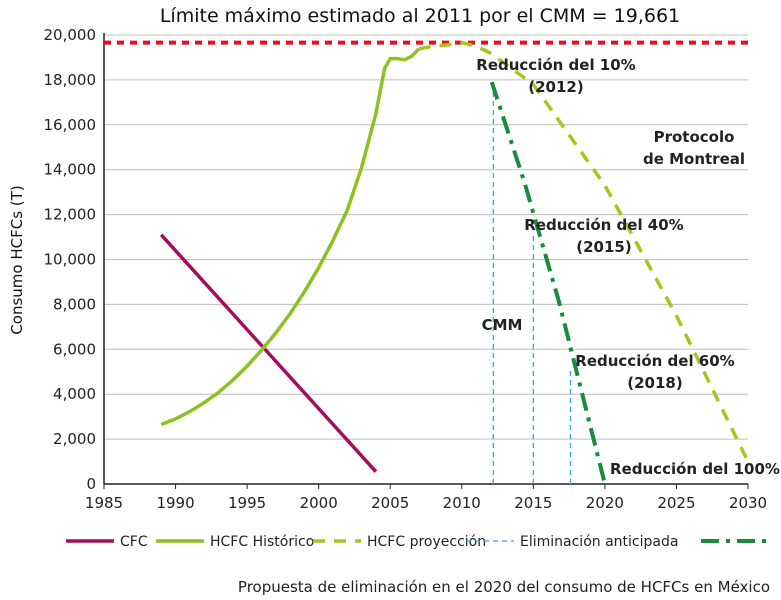 Image resolution: width=781 pixels, height=600 pixels. What do you see at coordinates (70, 35) in the screenshot?
I see `y-tick-label: 20,000` at bounding box center [70, 35].